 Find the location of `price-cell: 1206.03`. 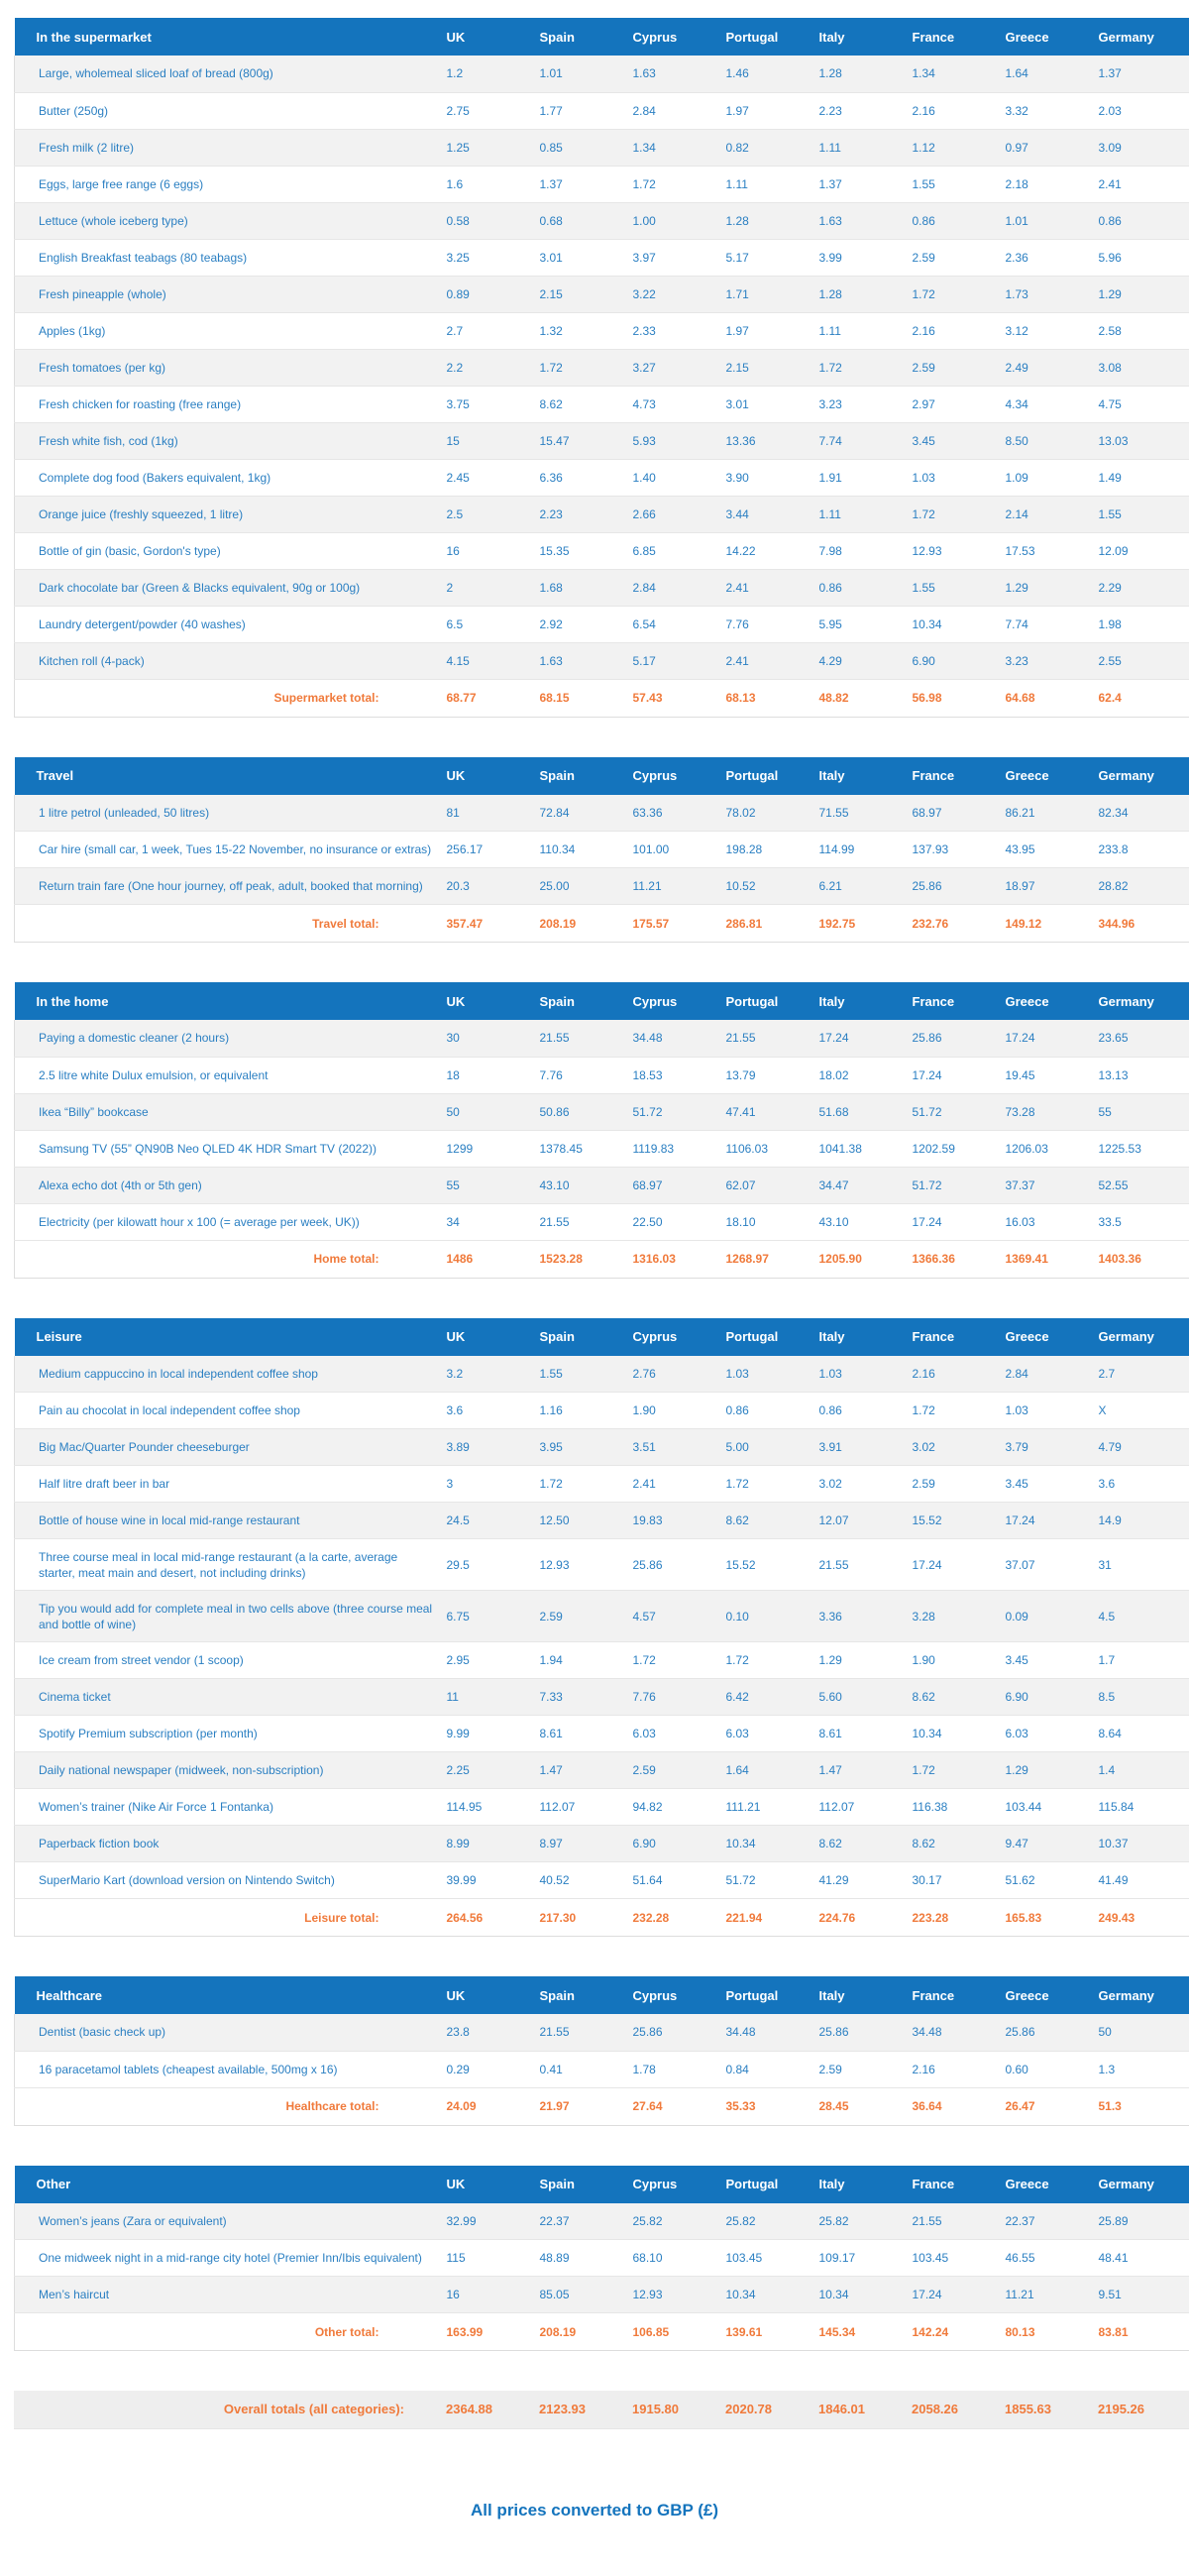

price-cell: 1206.03 is located at coordinates (1026, 1148).